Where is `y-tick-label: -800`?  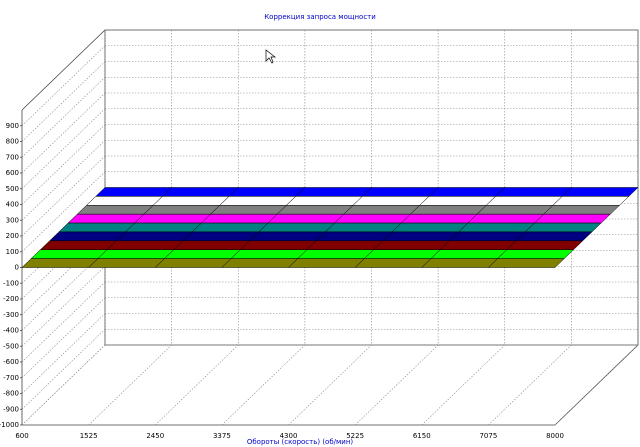
y-tick-label: -800 is located at coordinates (11, 394).